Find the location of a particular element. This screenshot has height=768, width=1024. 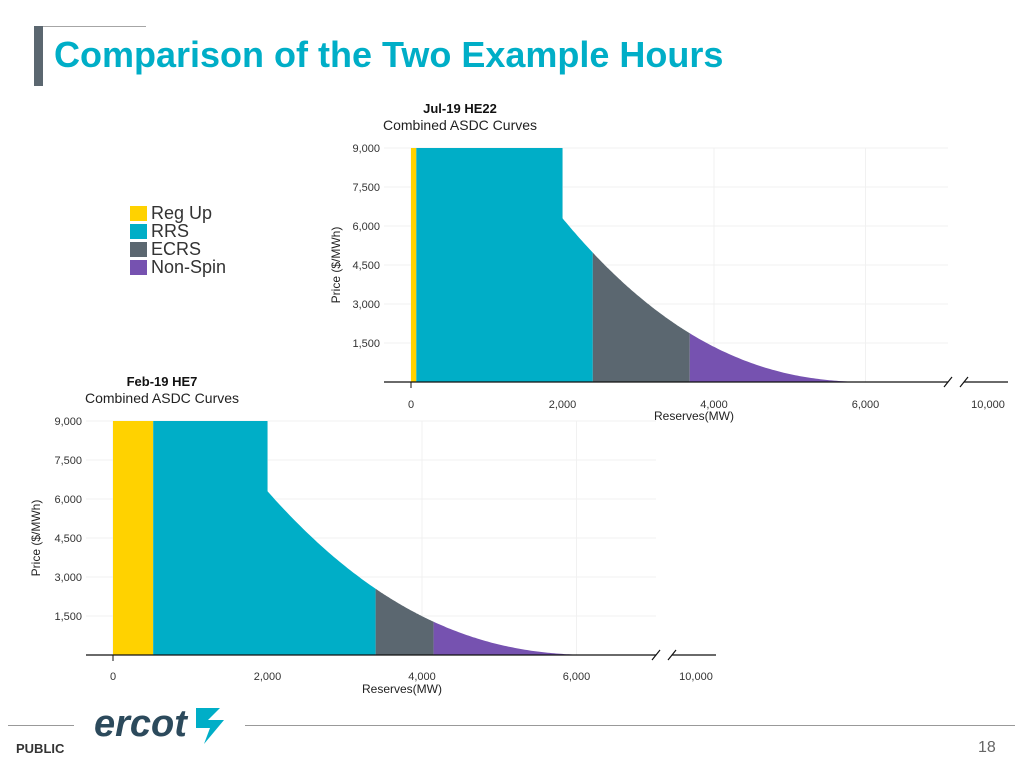

jul-y-tick-label-4: 7,500 is located at coordinates (366, 188).